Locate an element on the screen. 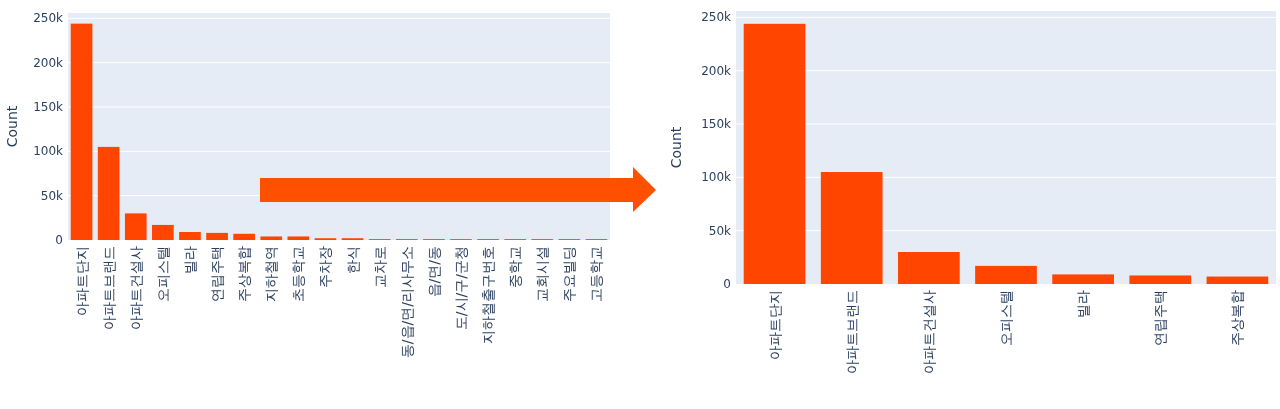 The image size is (1280, 409). x-tick-label: 지하철역 is located at coordinates (271, 274).